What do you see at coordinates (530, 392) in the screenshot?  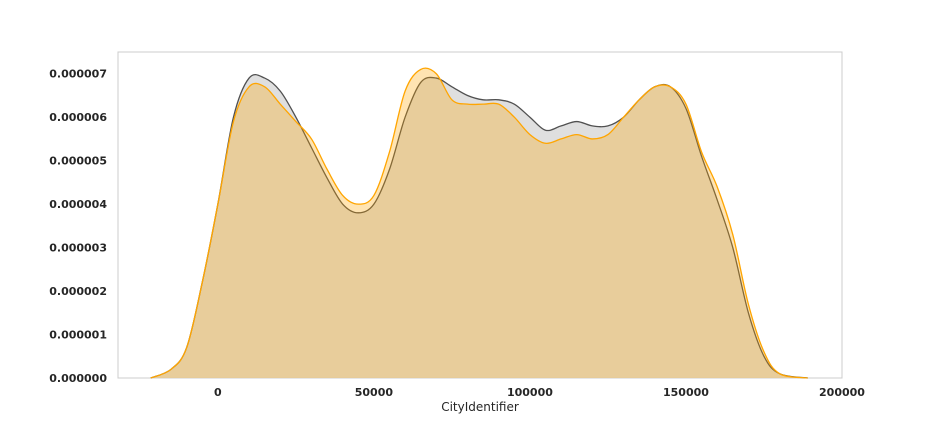 I see `x-tick-label: 100000` at bounding box center [530, 392].